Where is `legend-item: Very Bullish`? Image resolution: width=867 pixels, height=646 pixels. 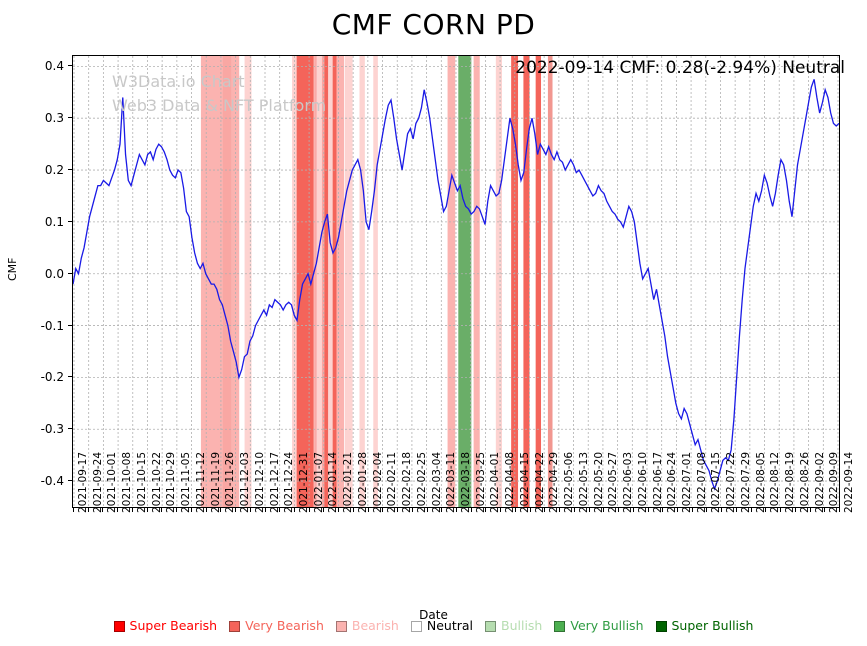 legend-item: Very Bullish is located at coordinates (599, 626).